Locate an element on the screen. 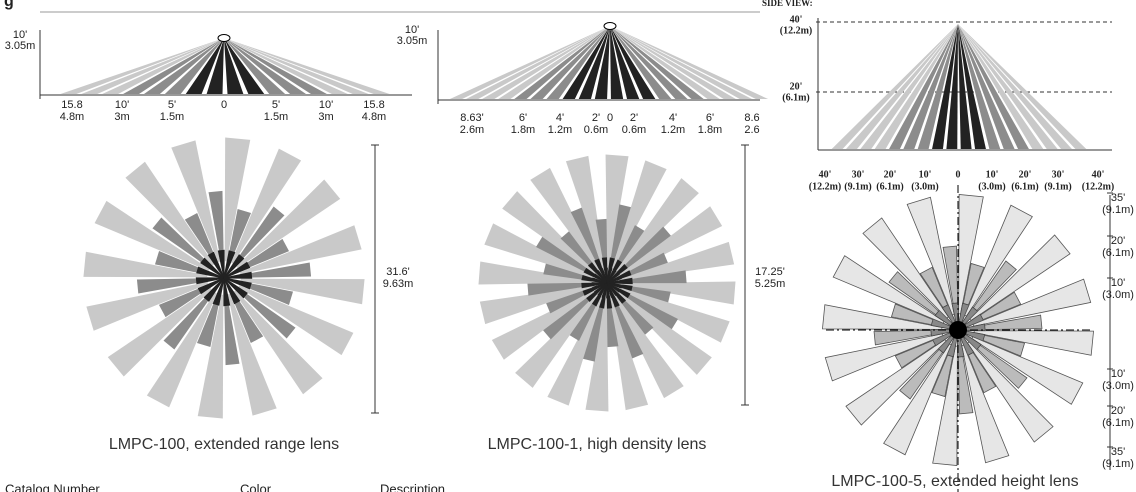 The width and height of the screenshot is (1136, 492). ground-label: (6.1m) is located at coordinates (890, 186).